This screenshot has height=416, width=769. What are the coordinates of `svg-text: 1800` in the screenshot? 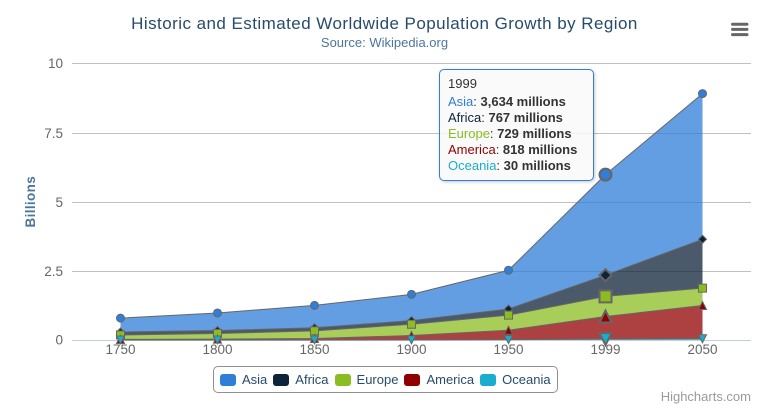 It's located at (217, 349).